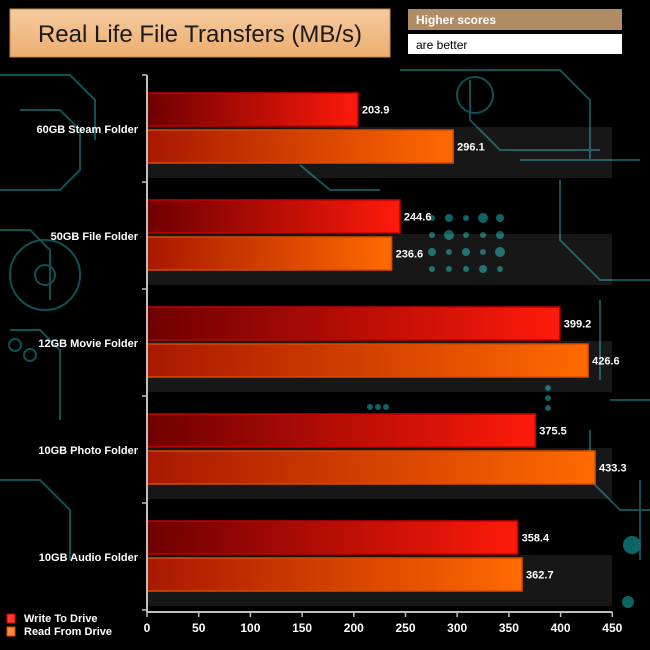 This screenshot has width=650, height=650. I want to click on x-tick-label: 450, so click(612, 628).